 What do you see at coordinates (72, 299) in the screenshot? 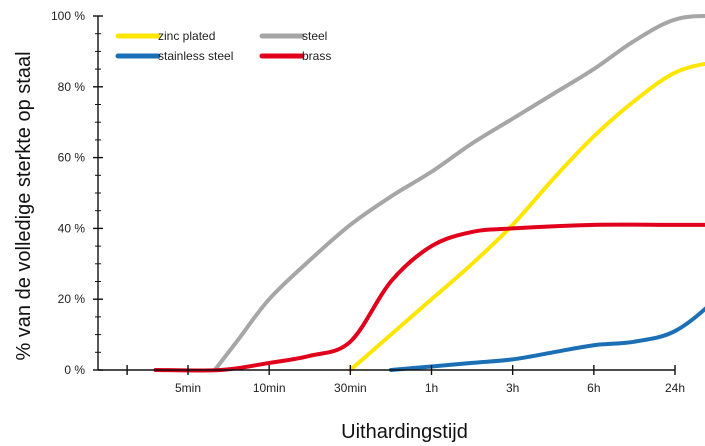
I see `y-tick-label: 20 %` at bounding box center [72, 299].